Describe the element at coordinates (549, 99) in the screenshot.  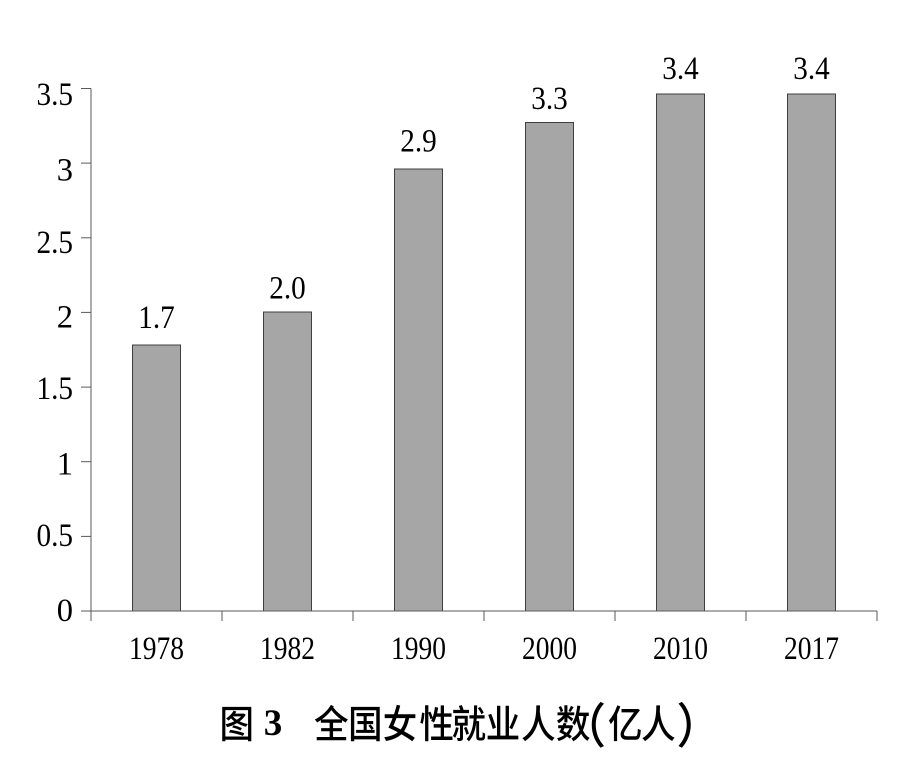
I see `svg-text: 3.3` at that location.